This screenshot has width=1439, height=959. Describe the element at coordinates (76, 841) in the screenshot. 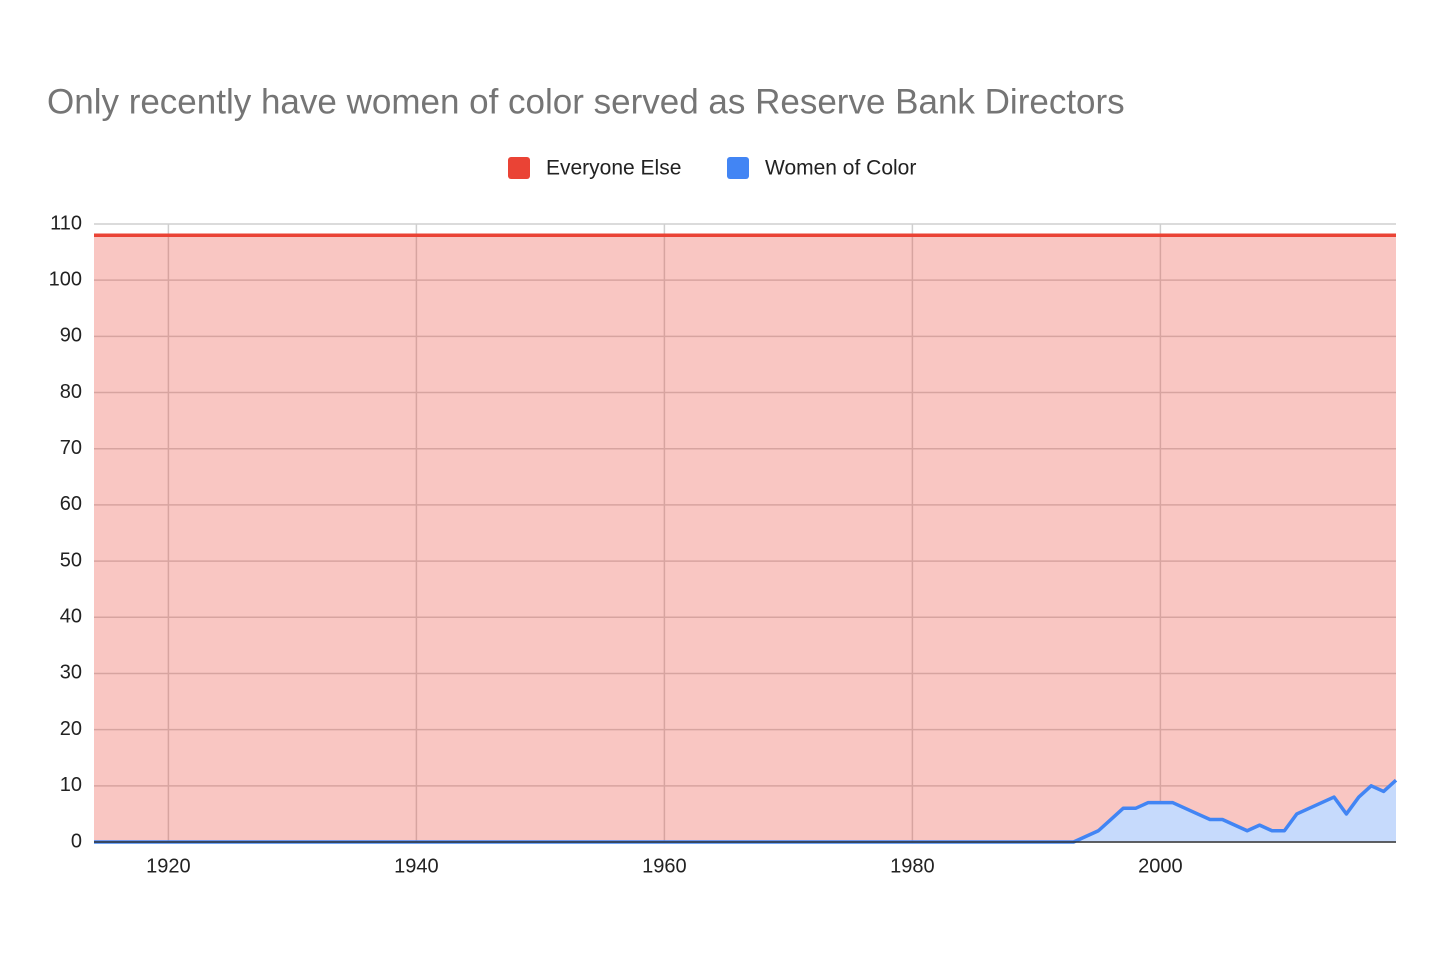

I see `y-tick-label: 0` at that location.